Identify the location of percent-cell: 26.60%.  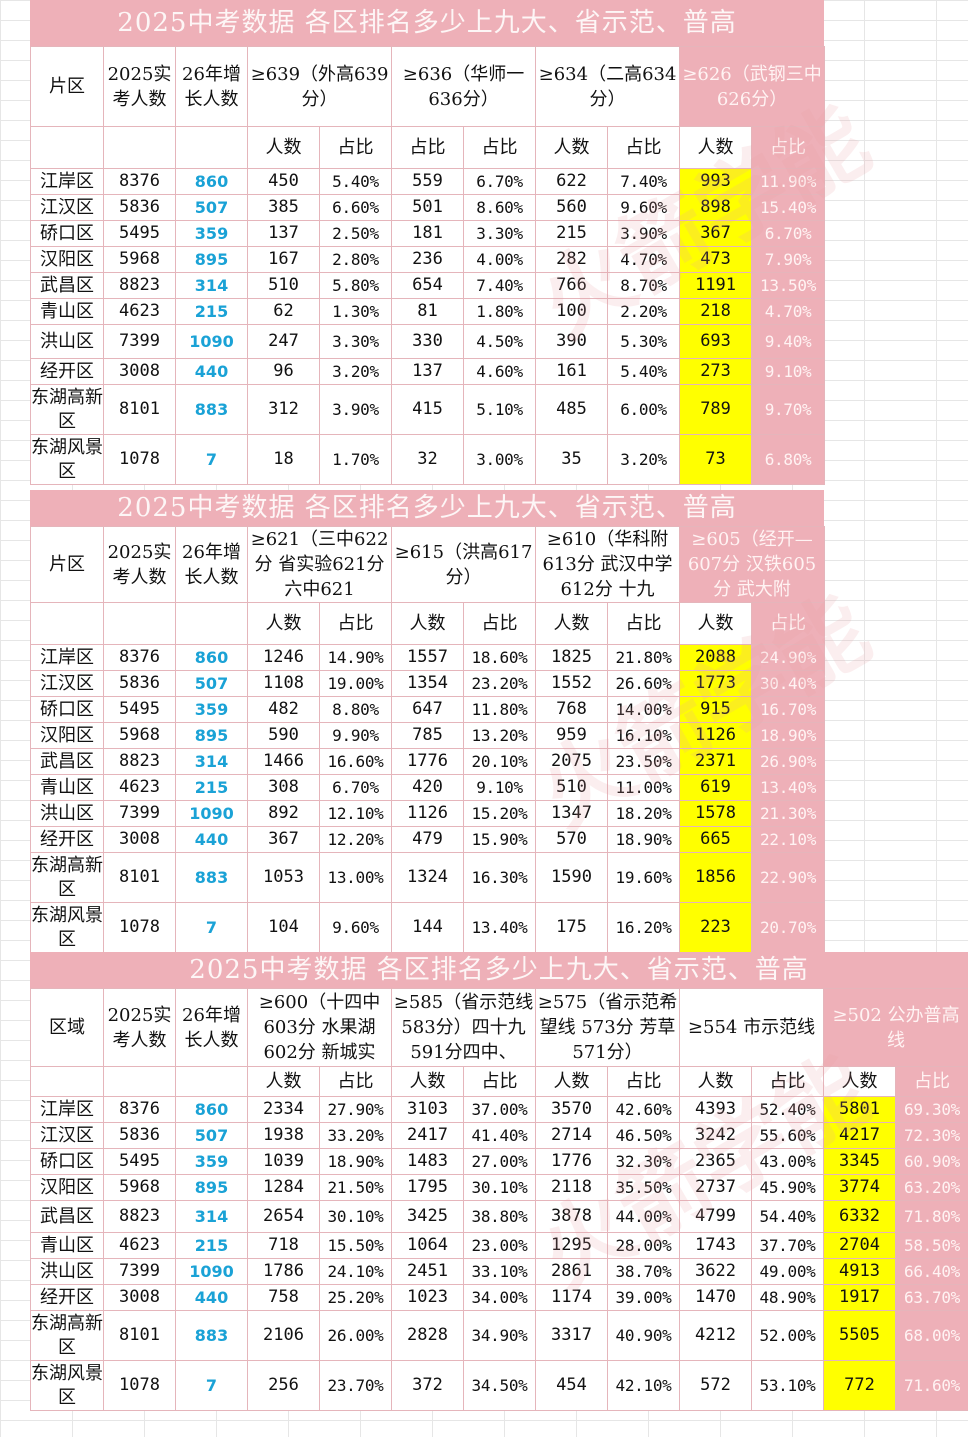
(644, 683).